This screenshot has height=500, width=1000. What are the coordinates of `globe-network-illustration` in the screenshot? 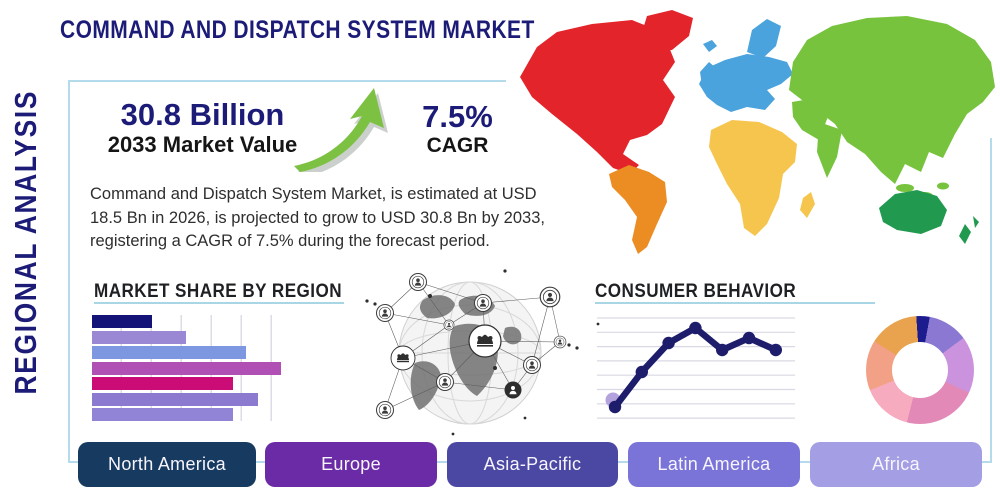 It's located at (482, 352).